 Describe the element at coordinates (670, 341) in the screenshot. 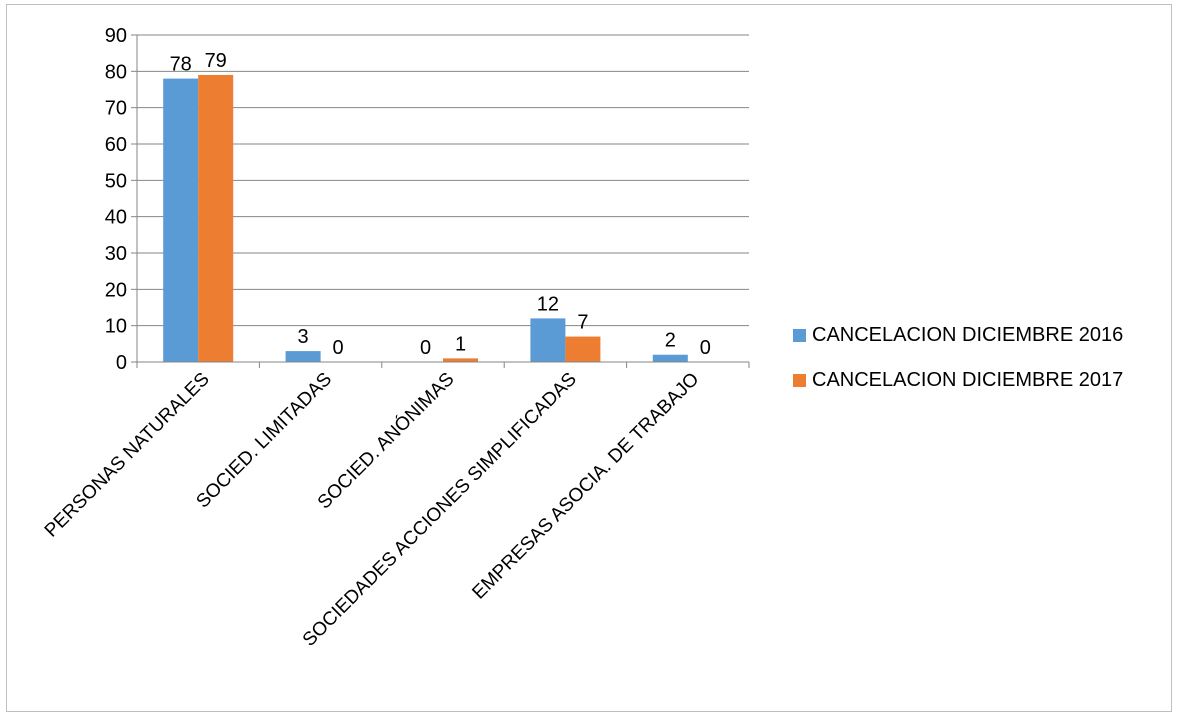

I see `data-label: 2` at that location.